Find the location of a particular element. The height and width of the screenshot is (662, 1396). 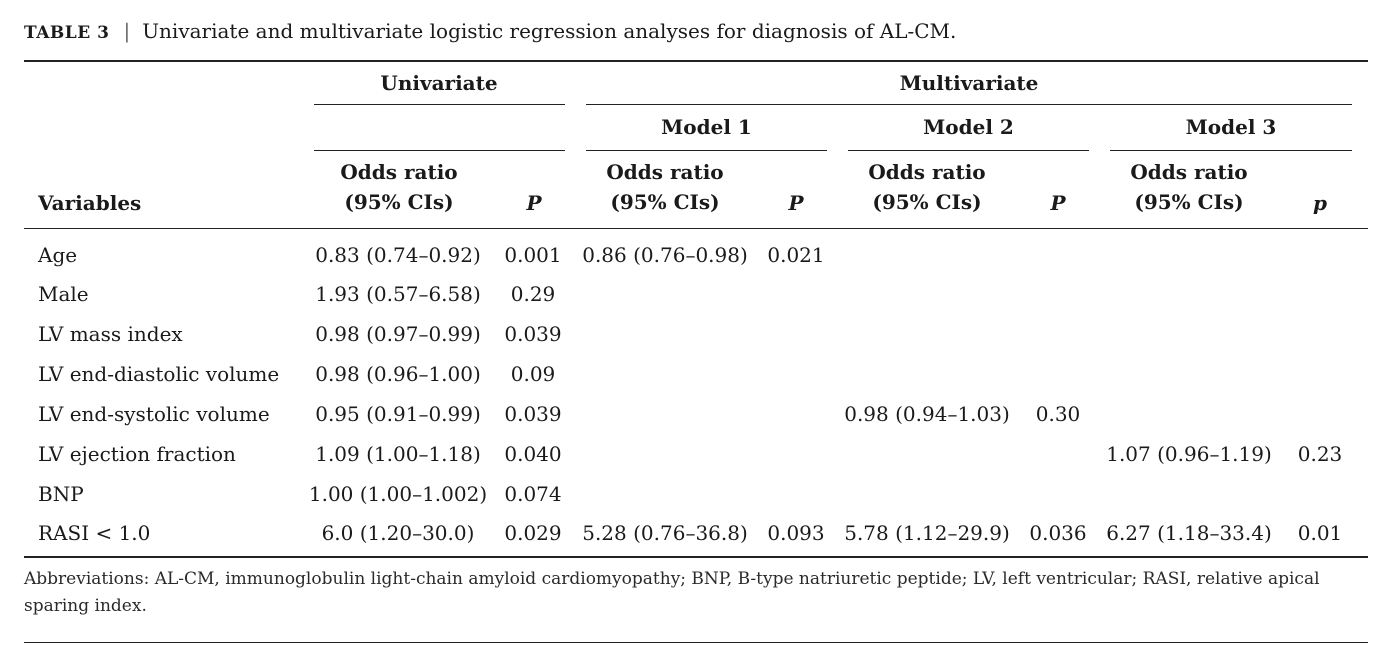

header-model-2-p: P is located at coordinates (1058, 203).